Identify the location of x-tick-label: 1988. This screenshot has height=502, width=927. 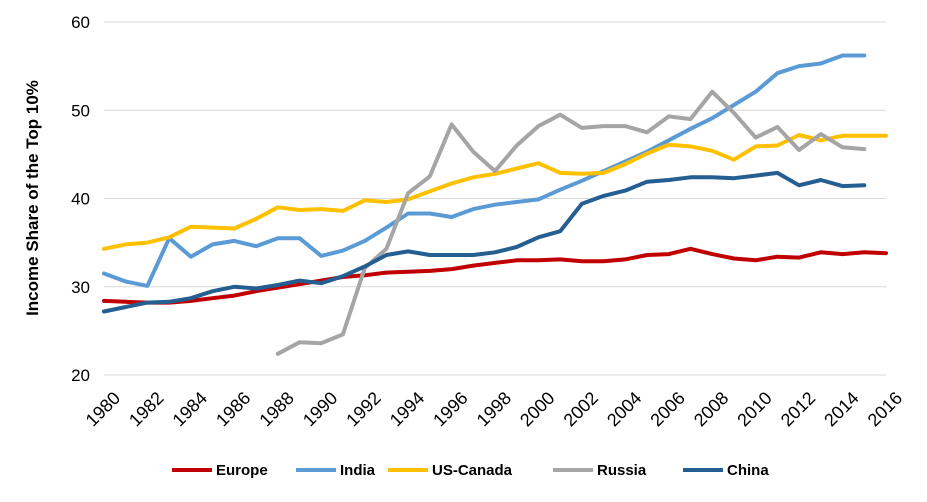
(276, 409).